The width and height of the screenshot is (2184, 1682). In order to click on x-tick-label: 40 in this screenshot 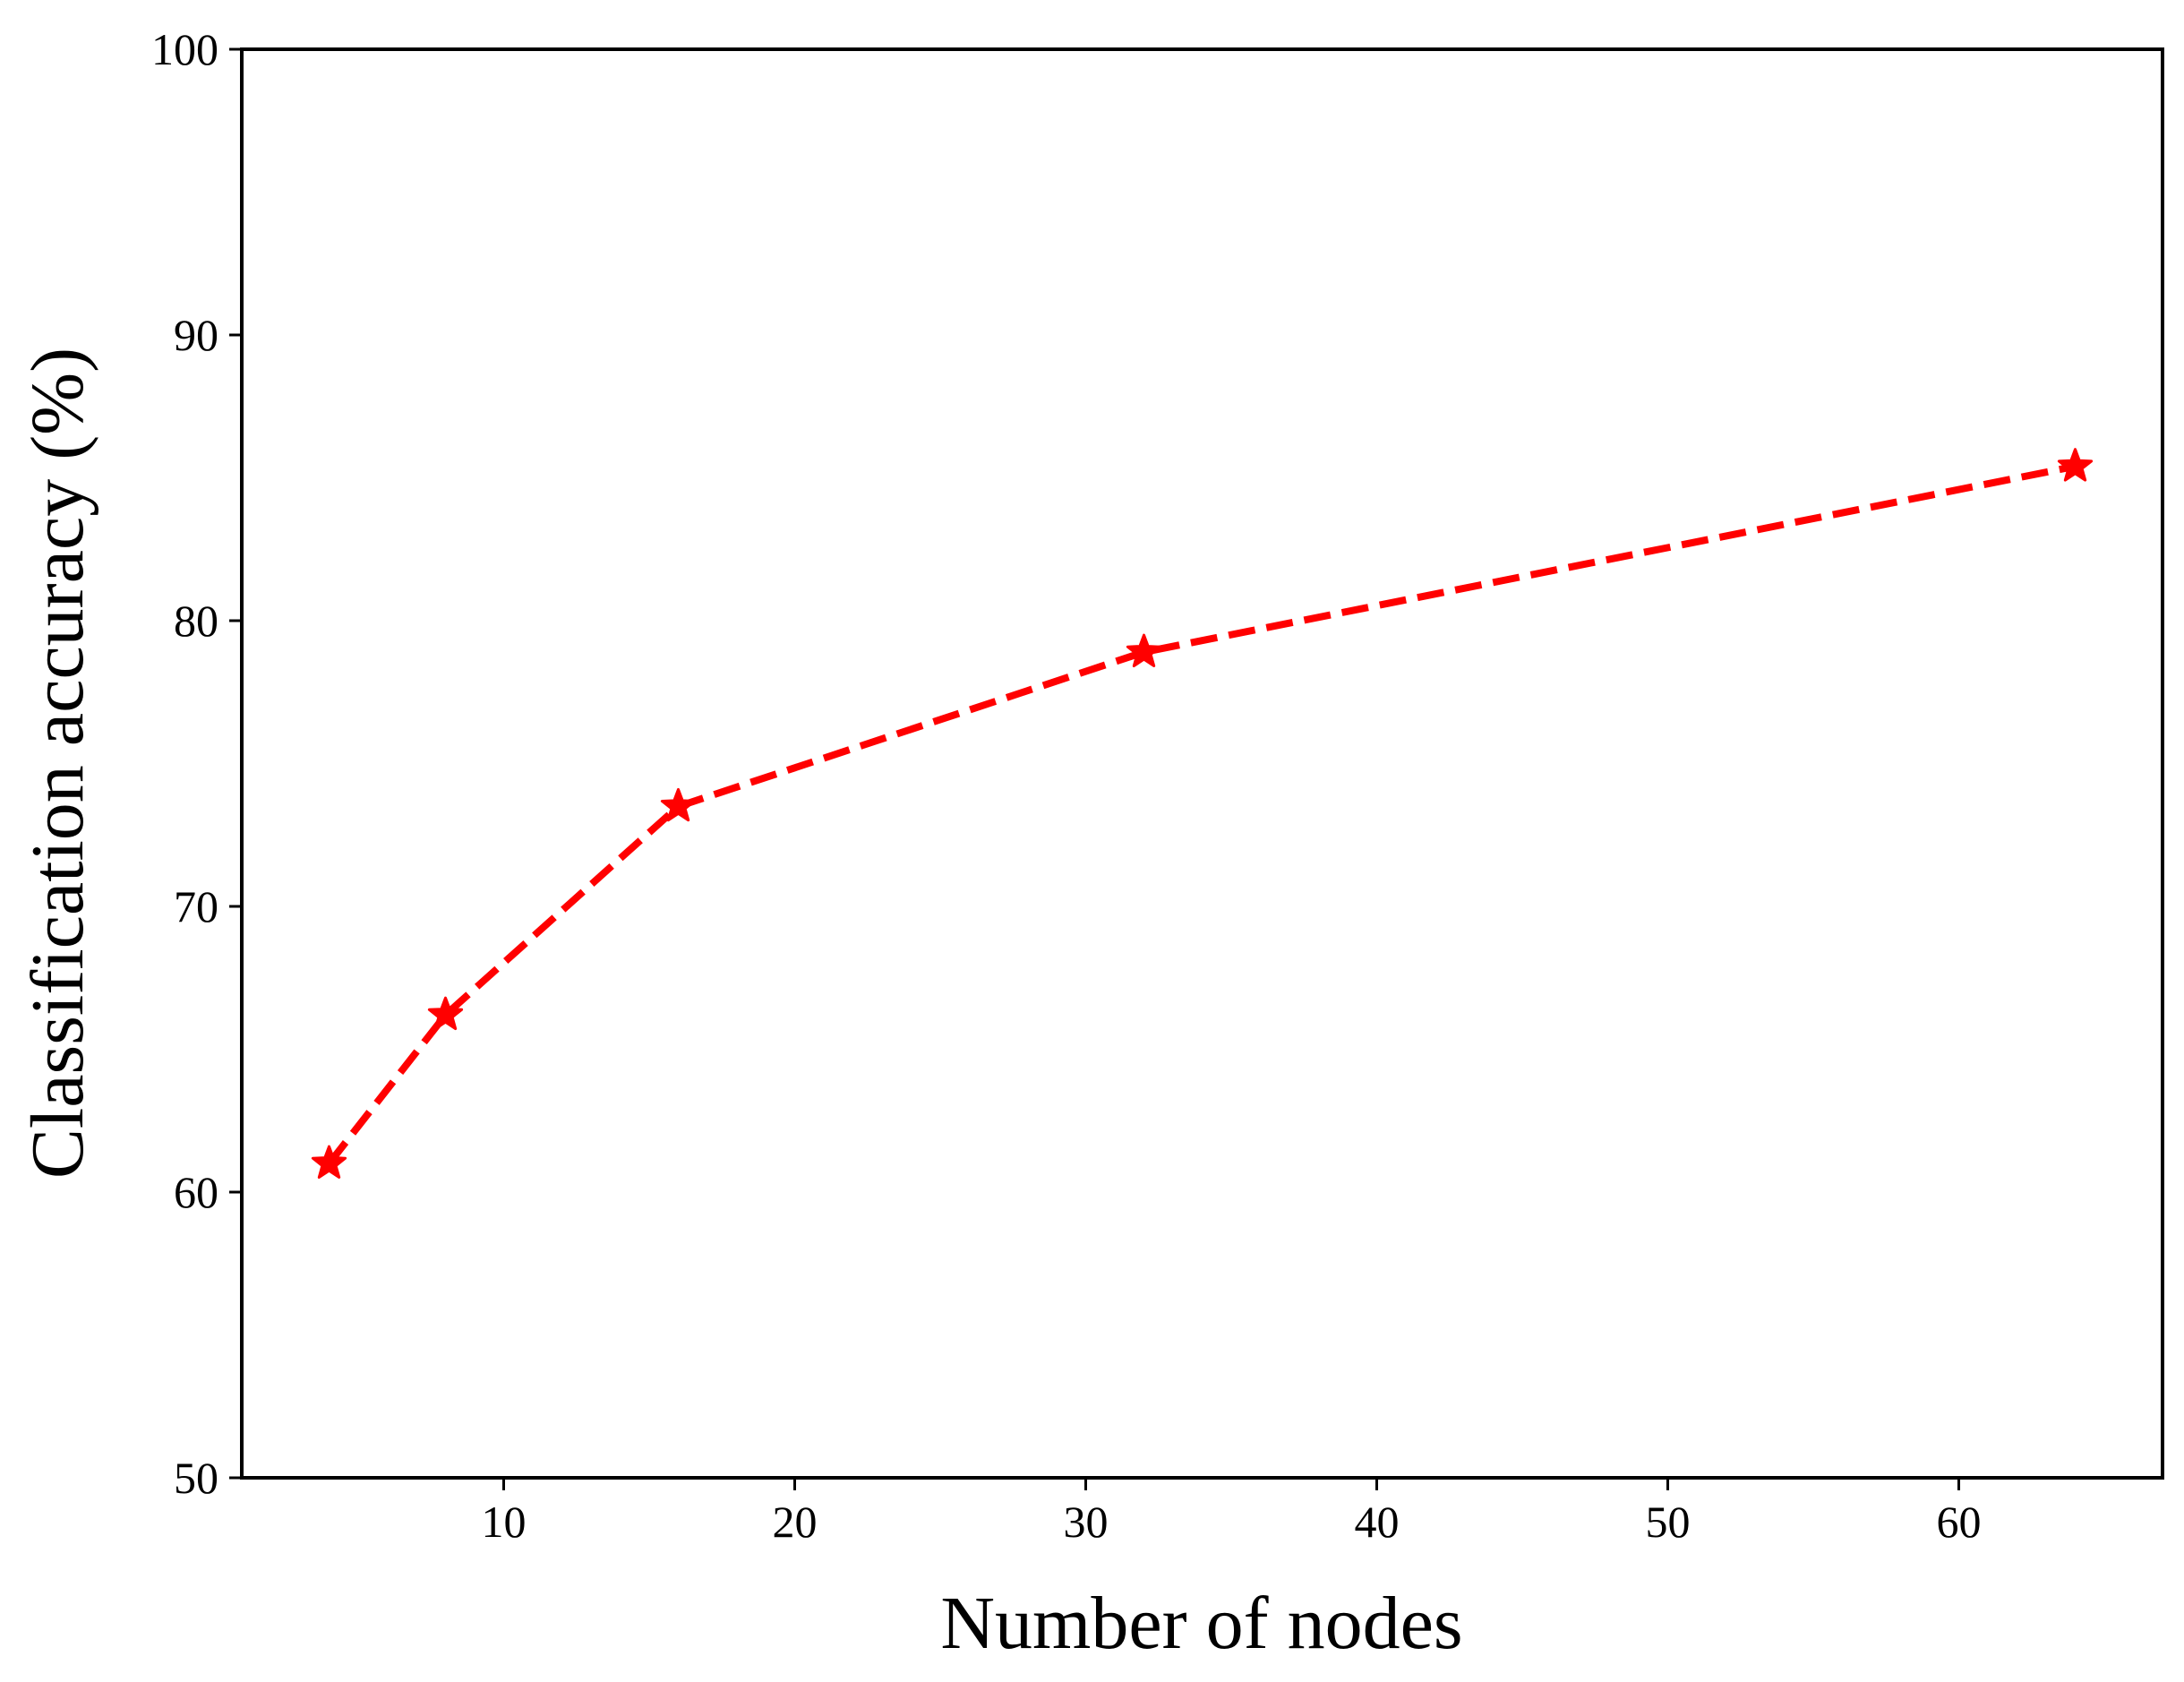, I will do `click(1377, 1522)`.